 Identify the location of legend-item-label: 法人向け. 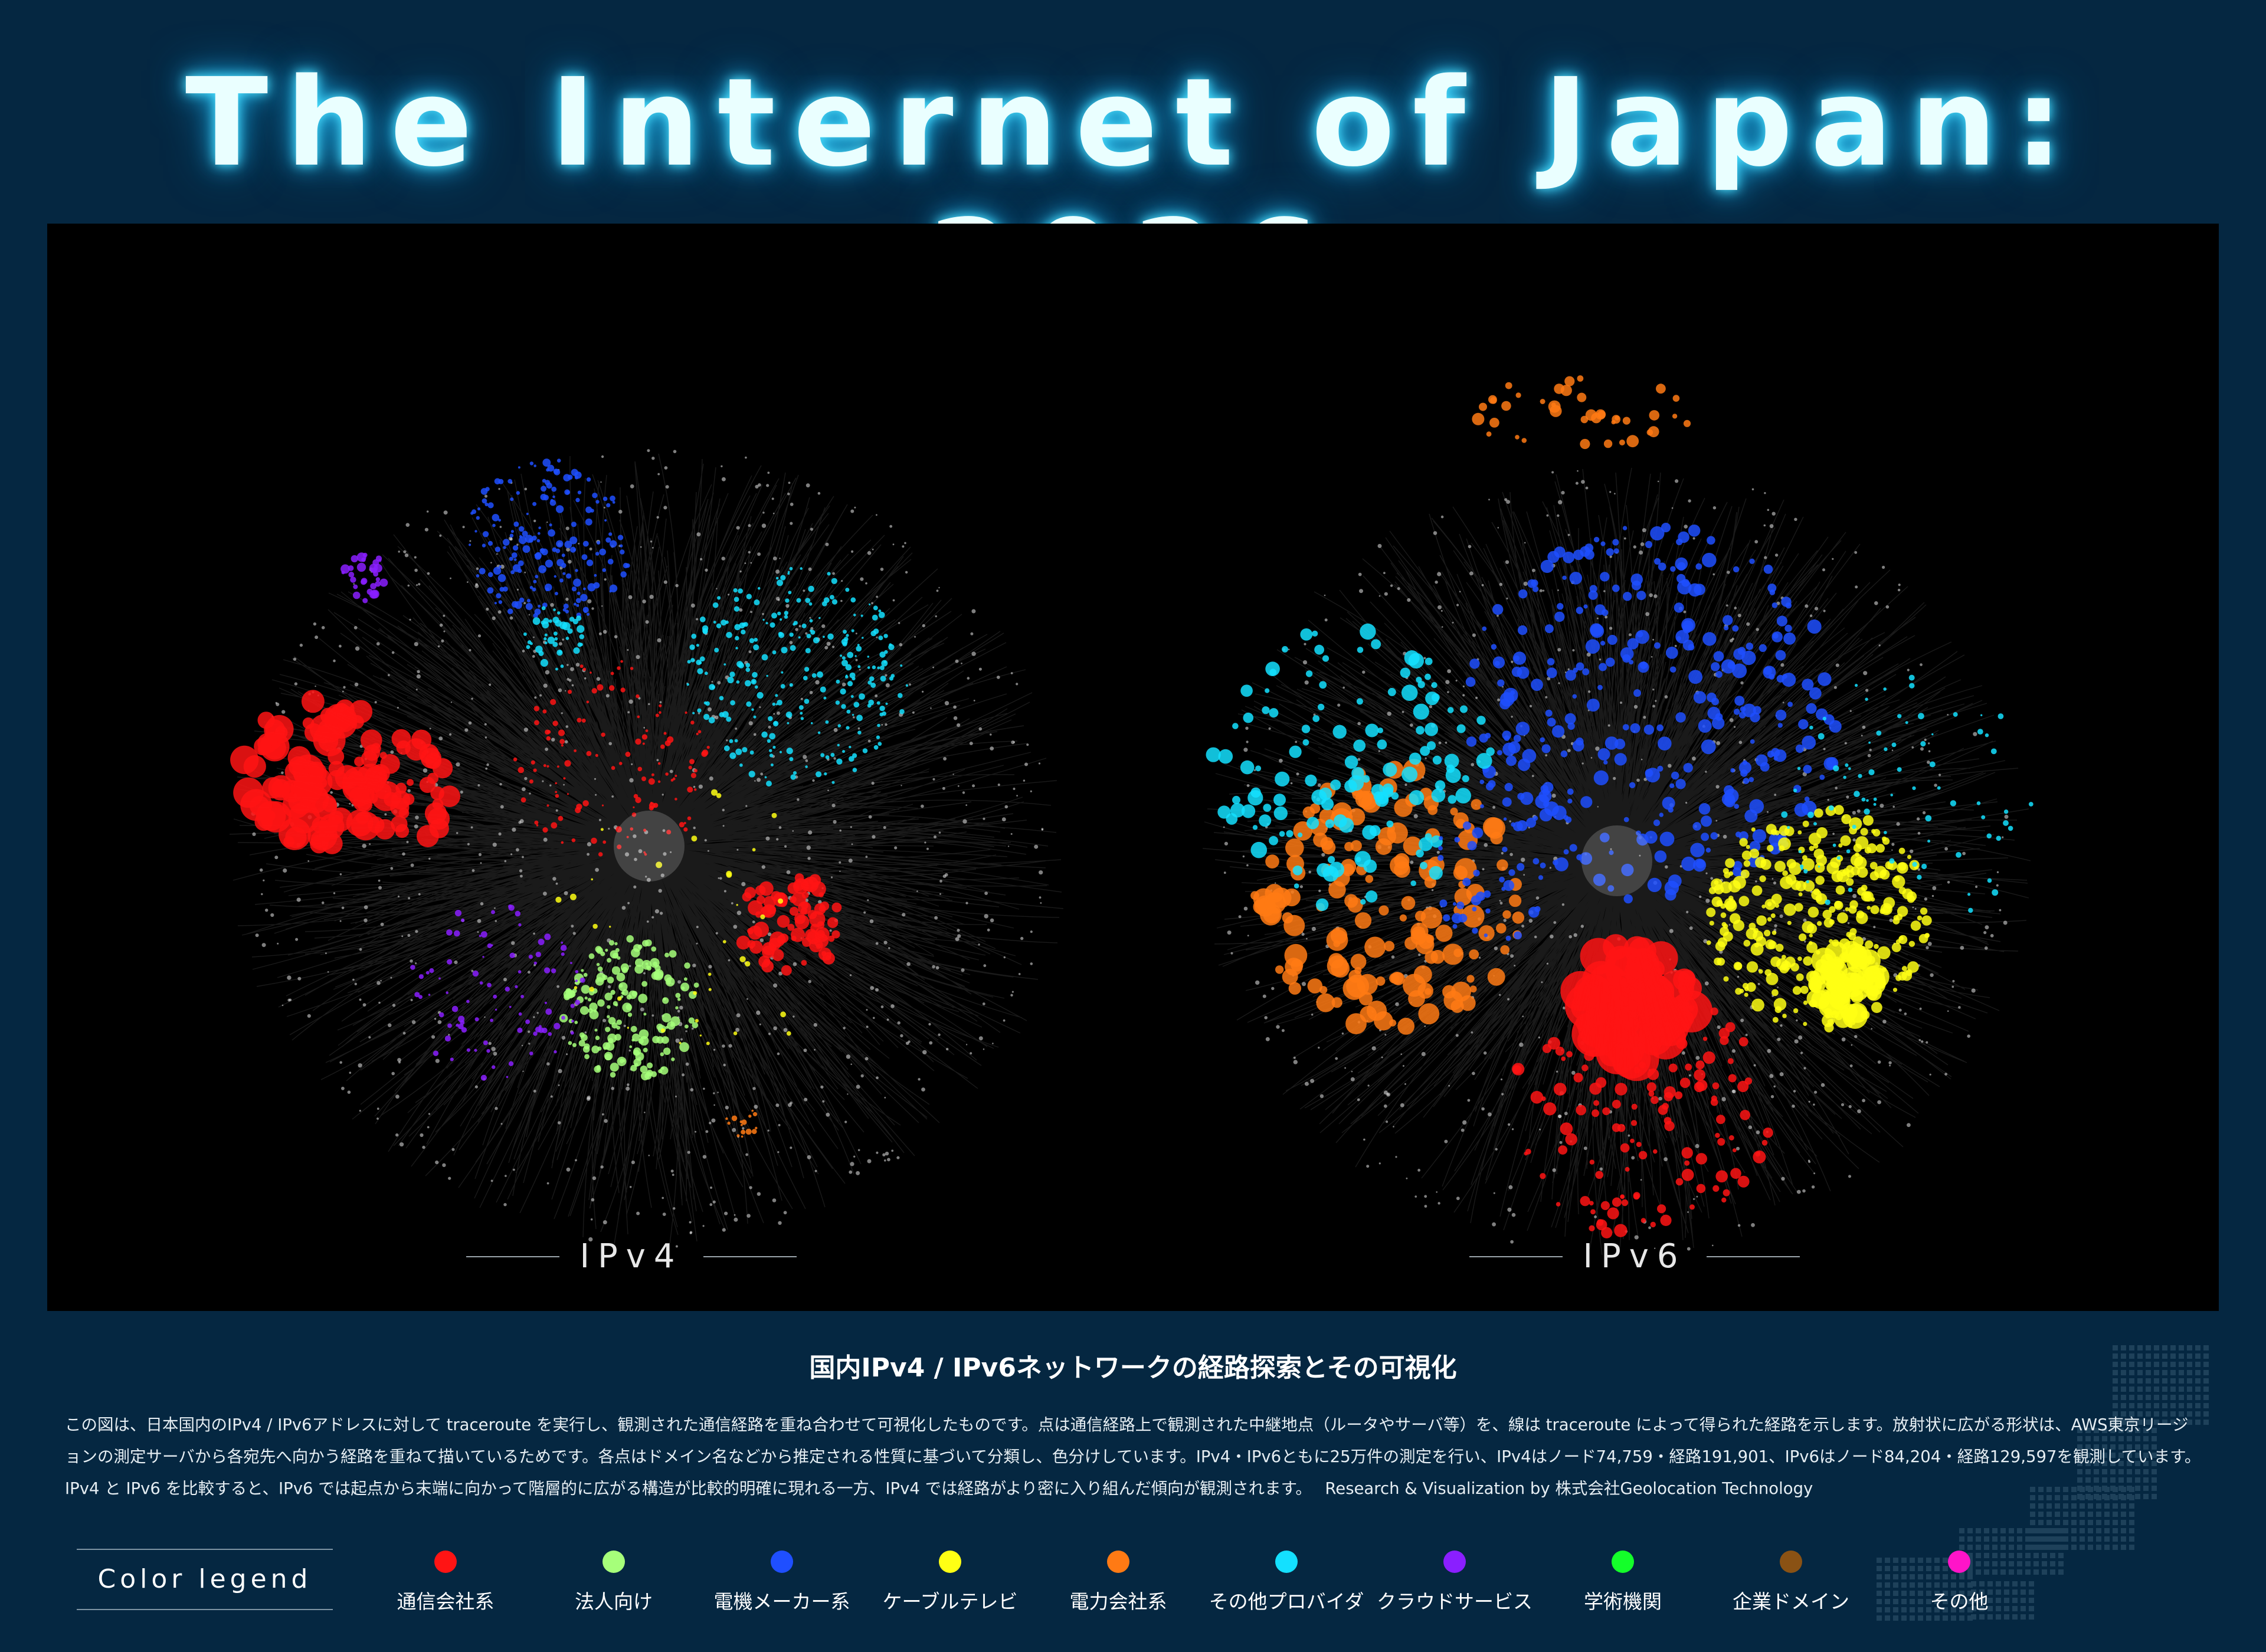
(614, 1601).